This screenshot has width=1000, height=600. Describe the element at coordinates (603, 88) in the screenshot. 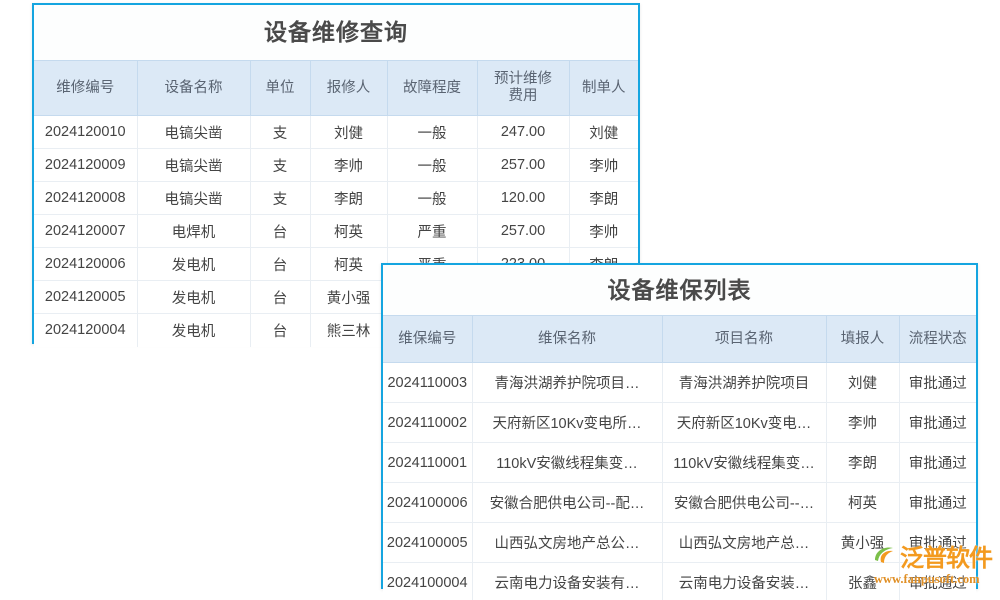

I see `repair-col-creator: 制单人` at that location.